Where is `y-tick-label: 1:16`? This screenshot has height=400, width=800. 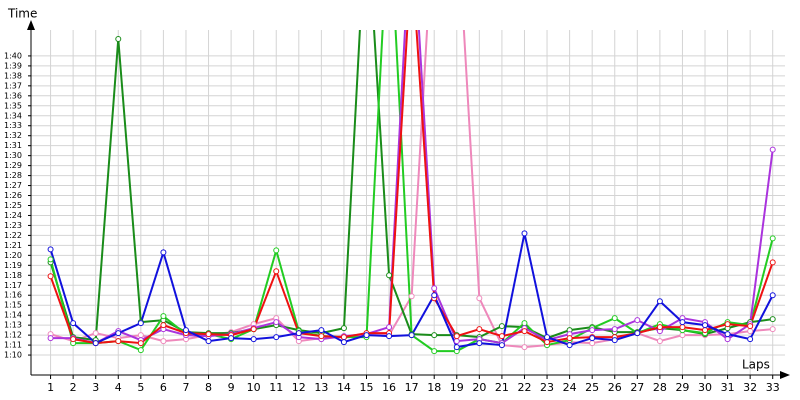 y-tick-label: 1:16 is located at coordinates (13, 295).